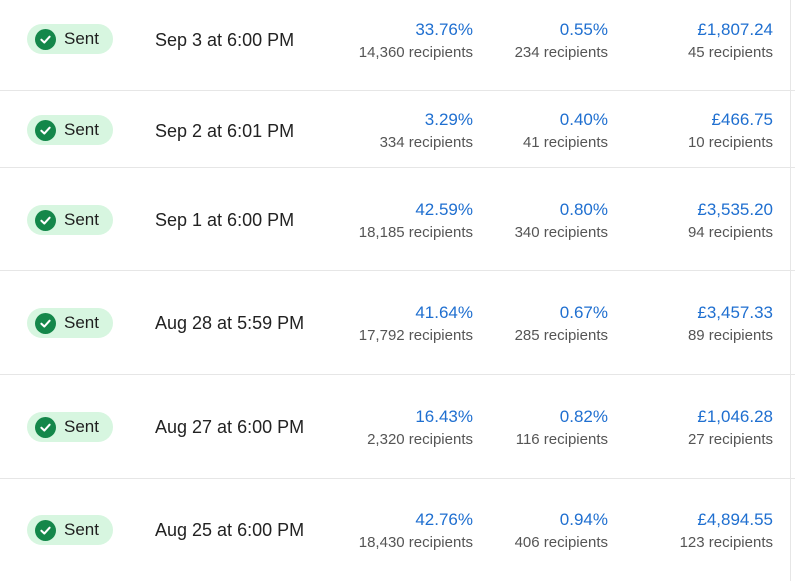  I want to click on open-rate: 42.59%, so click(444, 209).